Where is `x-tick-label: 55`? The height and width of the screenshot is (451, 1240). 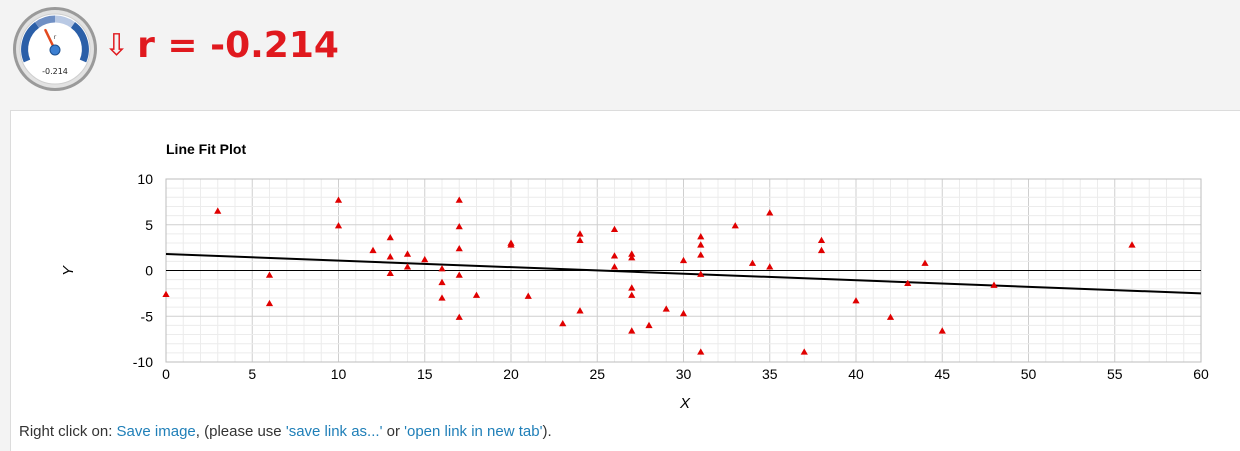 x-tick-label: 55 is located at coordinates (1115, 374).